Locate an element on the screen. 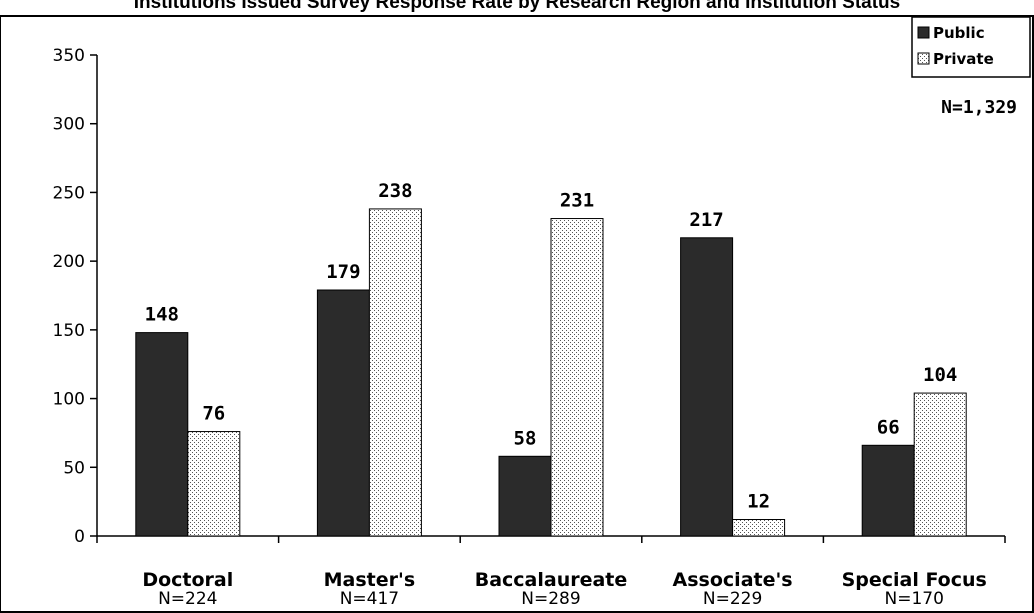 This screenshot has width=1034, height=613. data-label-public: 58 is located at coordinates (525, 438).